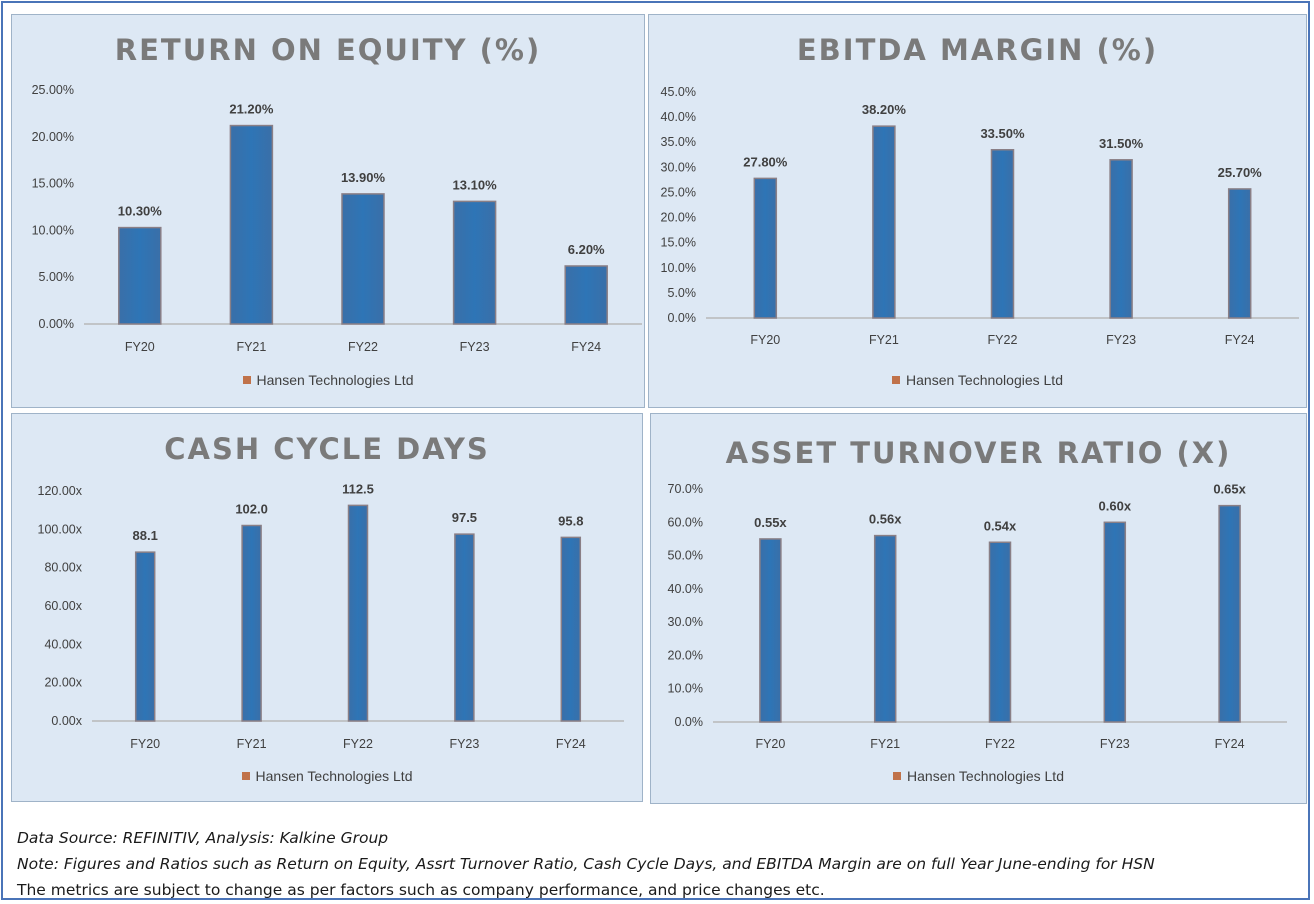 This screenshot has height=904, width=1314. I want to click on y-tick-label: 0.00x, so click(66, 721).